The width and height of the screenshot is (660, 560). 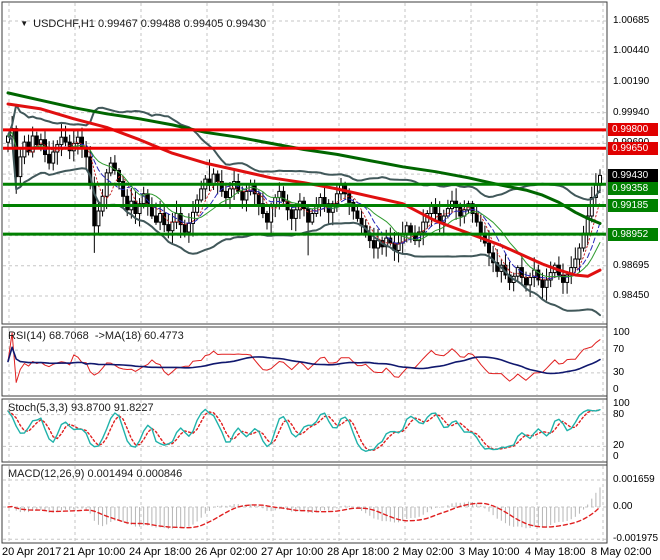 What do you see at coordinates (631, 112) in the screenshot?
I see `price-tick-label: 0.99940` at bounding box center [631, 112].